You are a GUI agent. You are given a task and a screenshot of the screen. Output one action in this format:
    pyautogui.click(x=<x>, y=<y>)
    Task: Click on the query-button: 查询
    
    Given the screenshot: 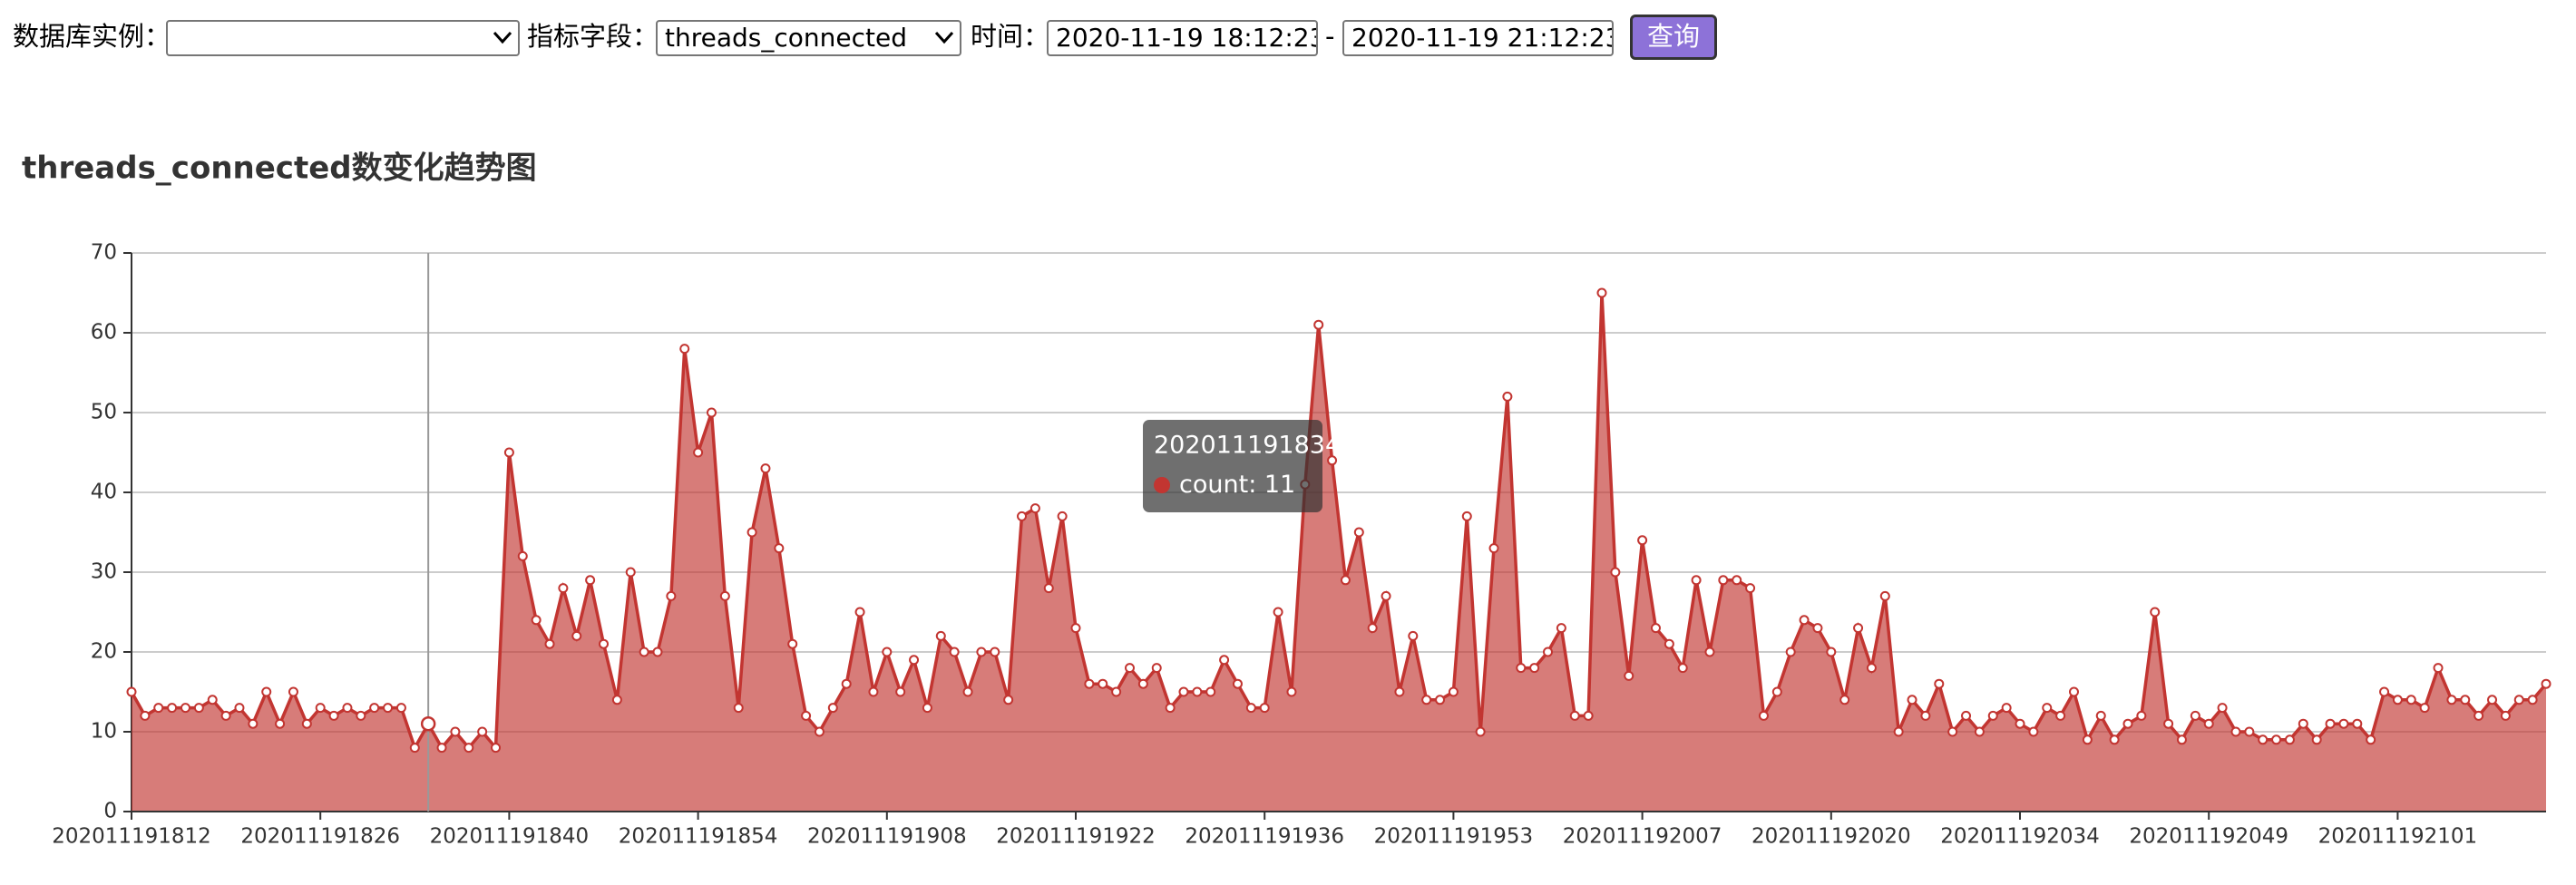 What is the action you would take?
    pyautogui.click(x=1673, y=38)
    